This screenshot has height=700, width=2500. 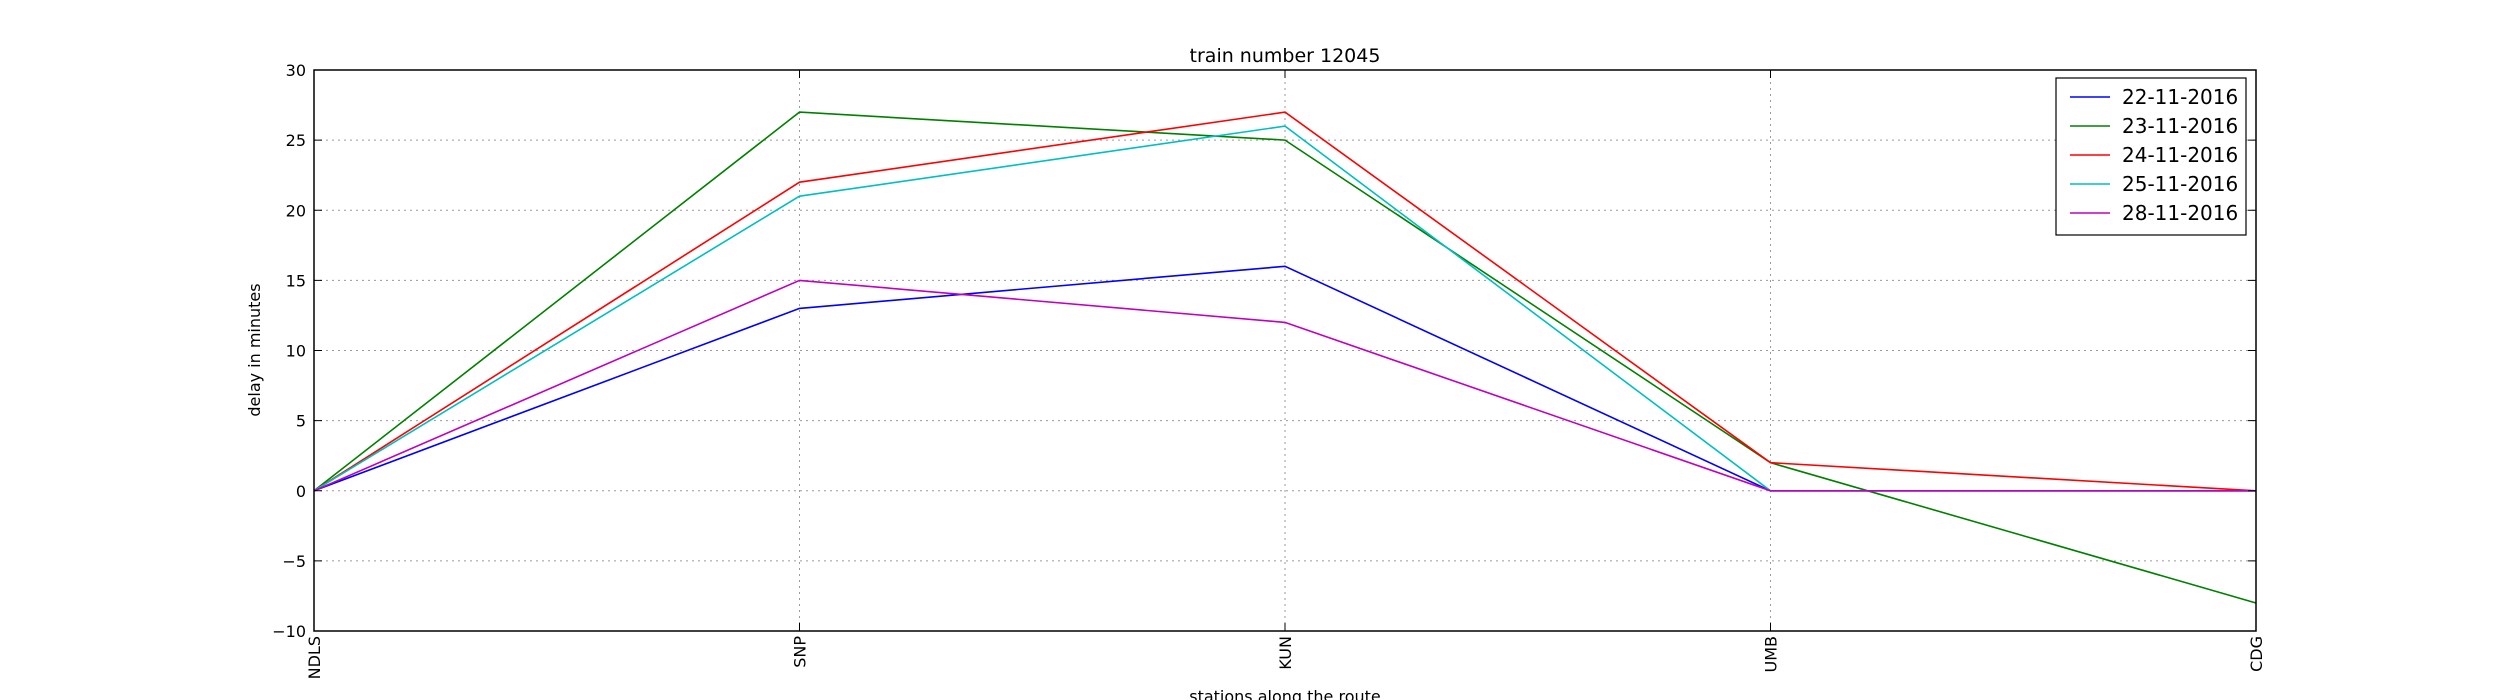 I want to click on y-tick-label: 25, so click(x=296, y=140).